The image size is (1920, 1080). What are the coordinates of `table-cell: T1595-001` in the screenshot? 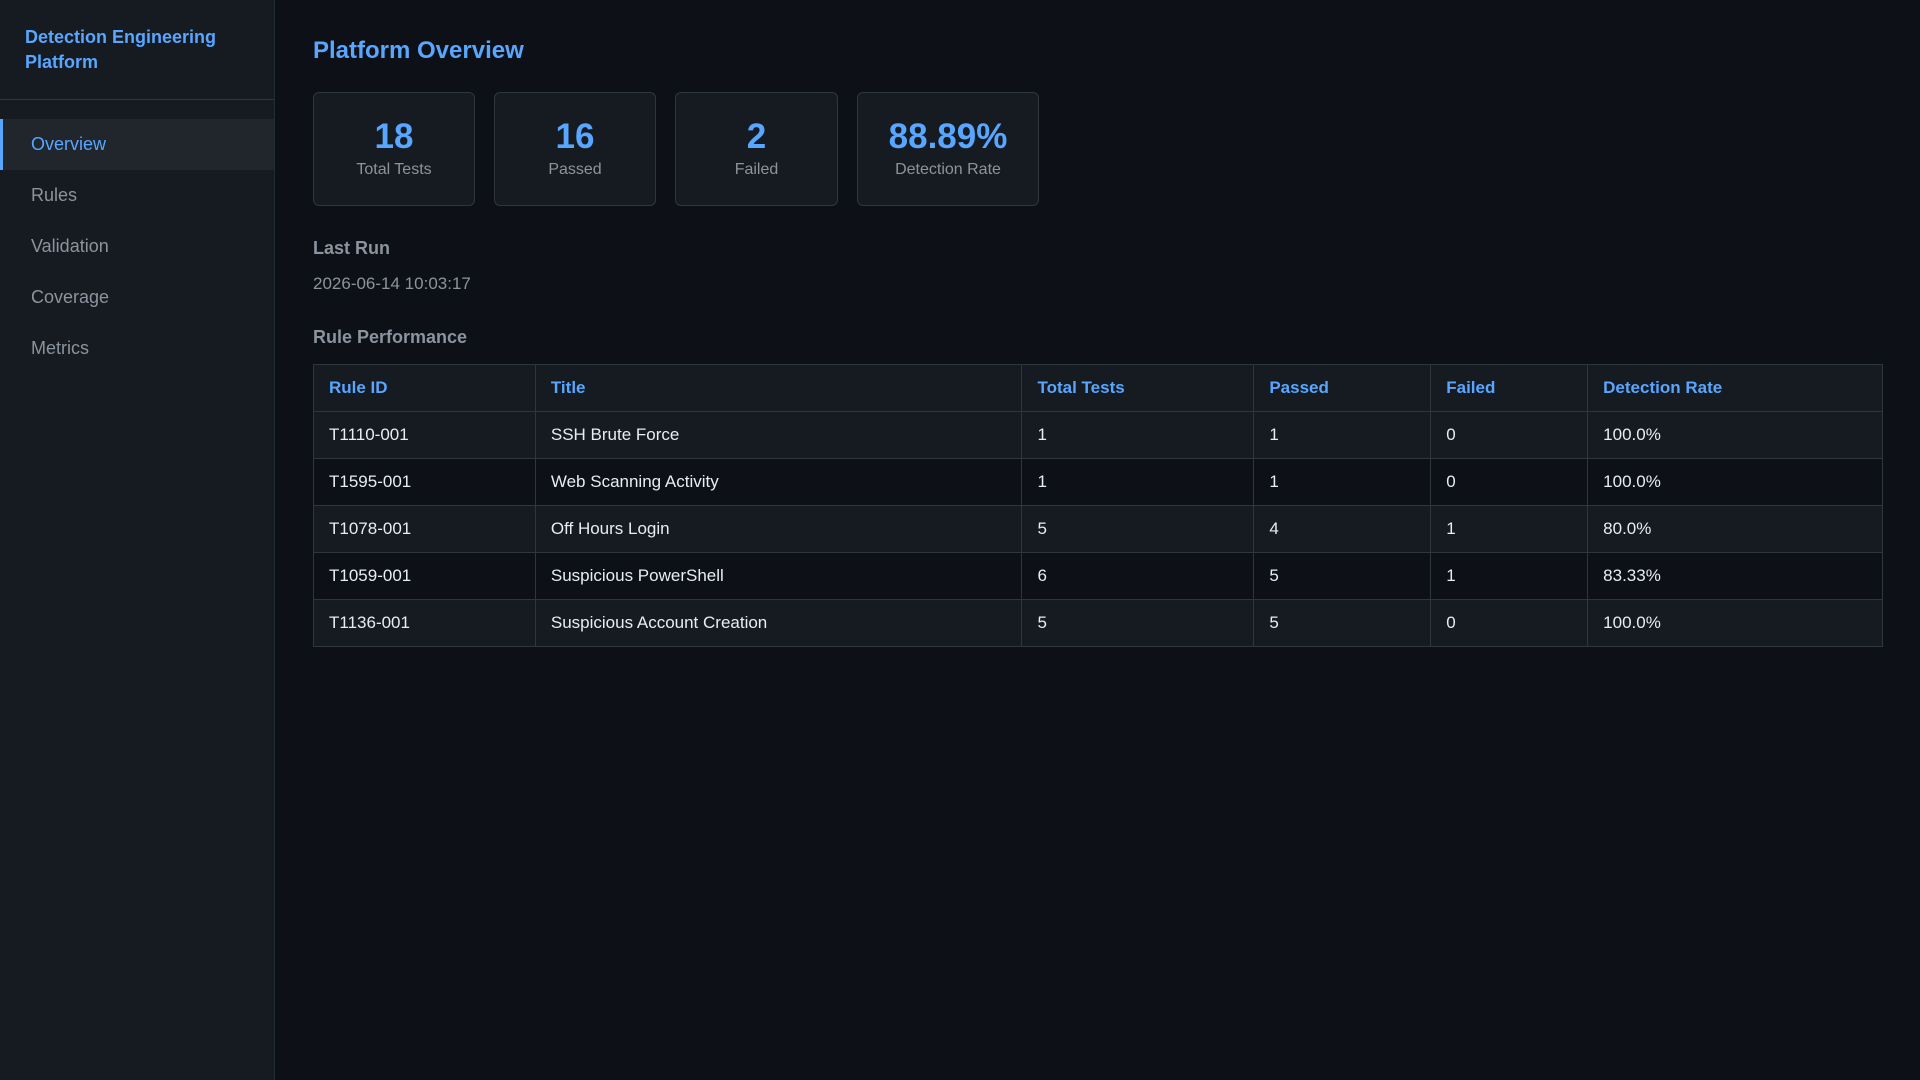 It's located at (424, 482).